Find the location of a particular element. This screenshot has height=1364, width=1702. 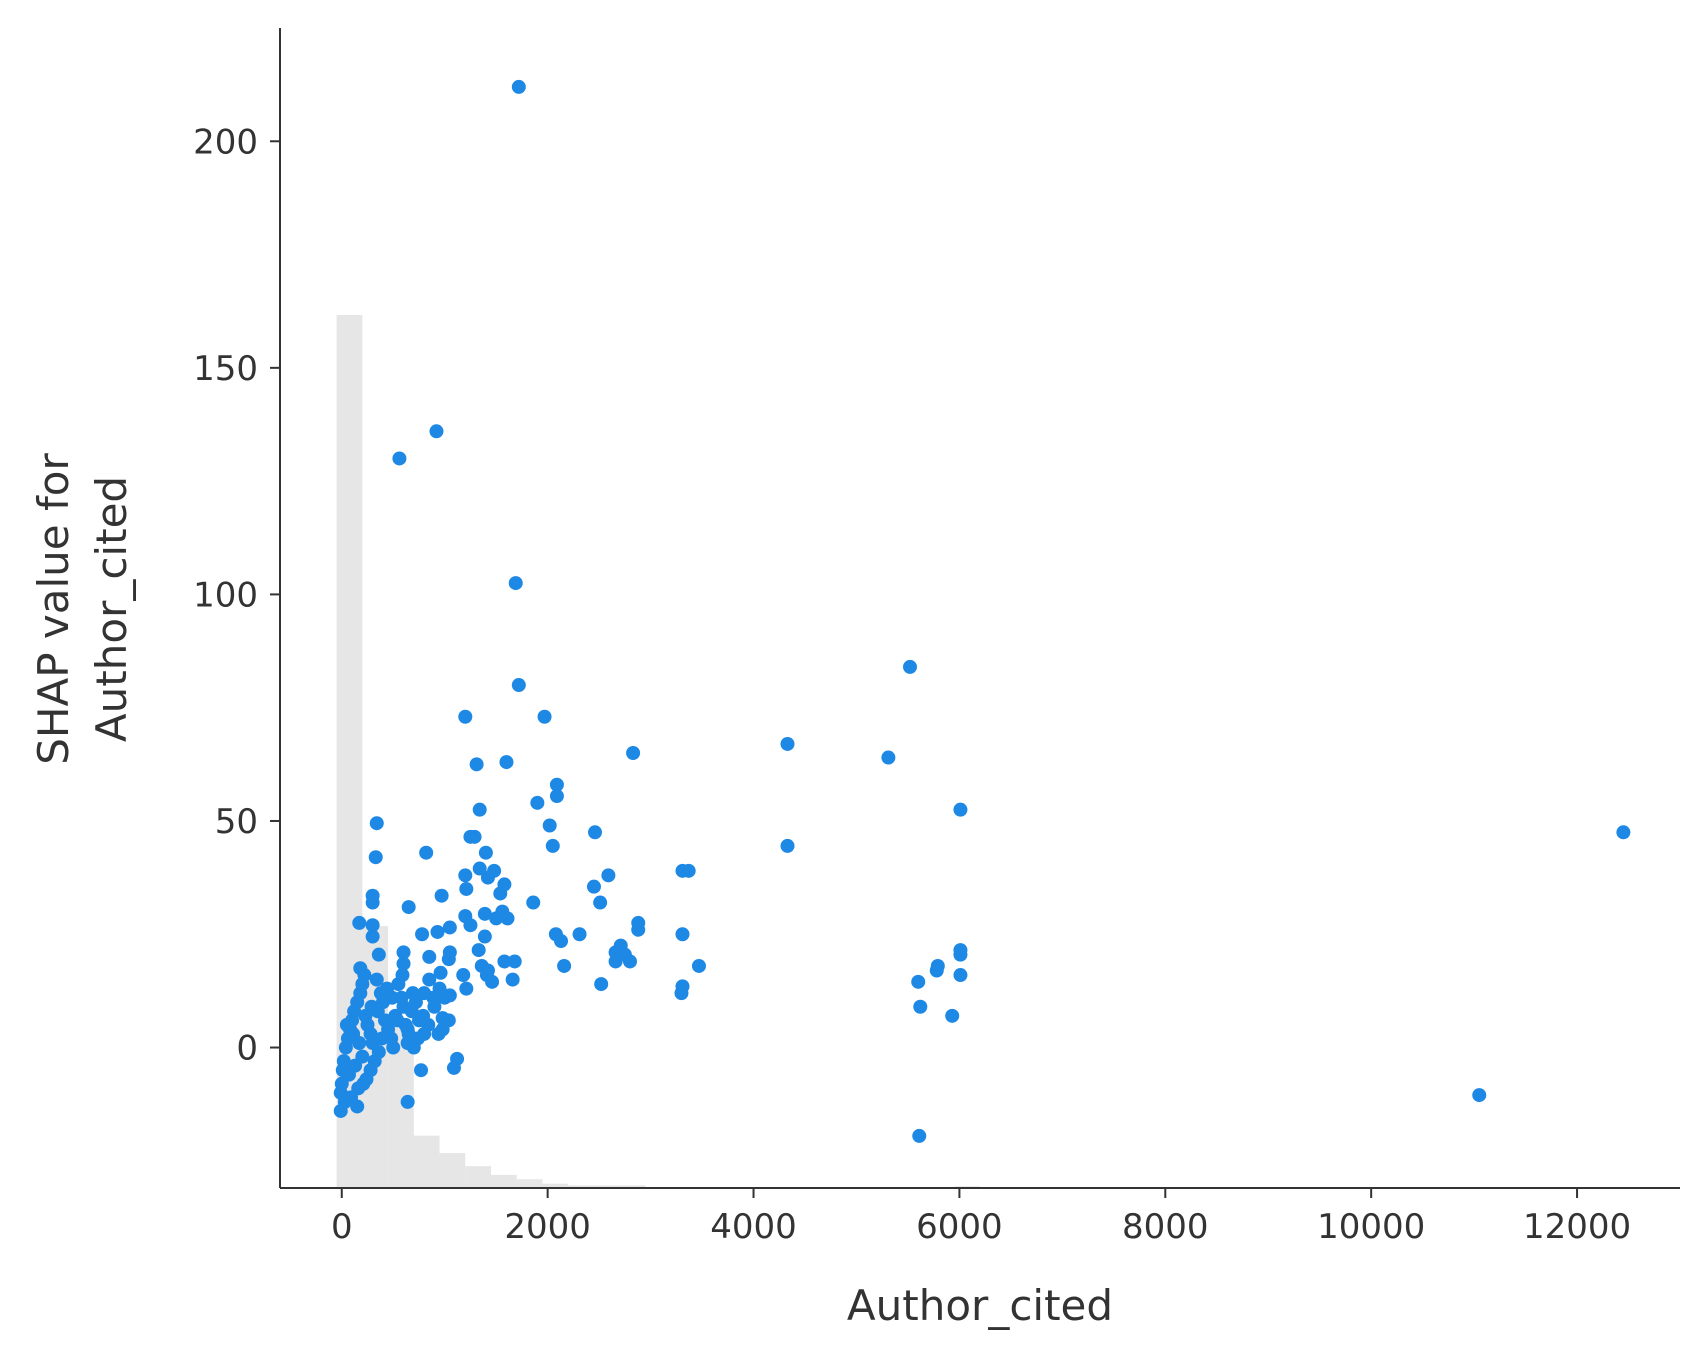

y-axis-title-line-2: Author_cited is located at coordinates (111, 609).